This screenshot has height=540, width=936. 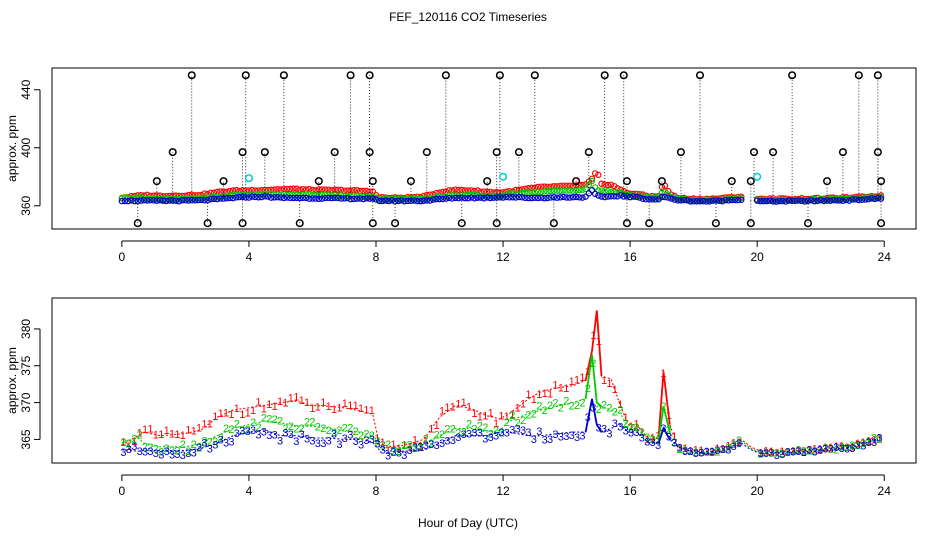 What do you see at coordinates (12, 148) in the screenshot?
I see `top-y-axis-label: approx. ppm` at bounding box center [12, 148].